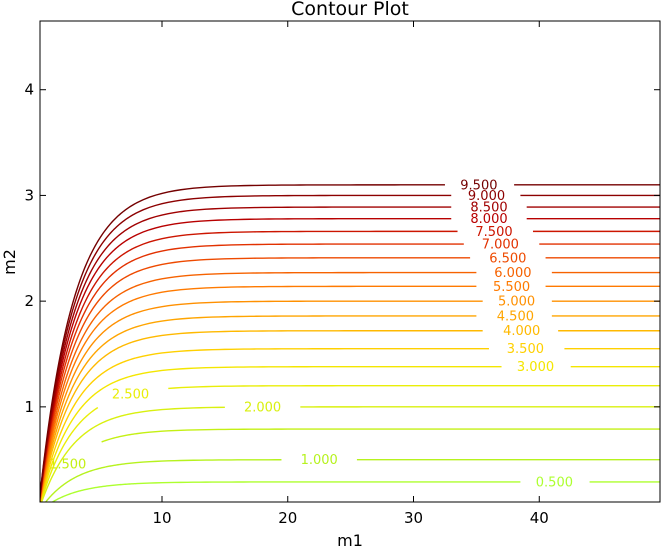 This screenshot has height=547, width=662. What do you see at coordinates (516, 302) in the screenshot?
I see `contour-level-label: 5.000` at bounding box center [516, 302].